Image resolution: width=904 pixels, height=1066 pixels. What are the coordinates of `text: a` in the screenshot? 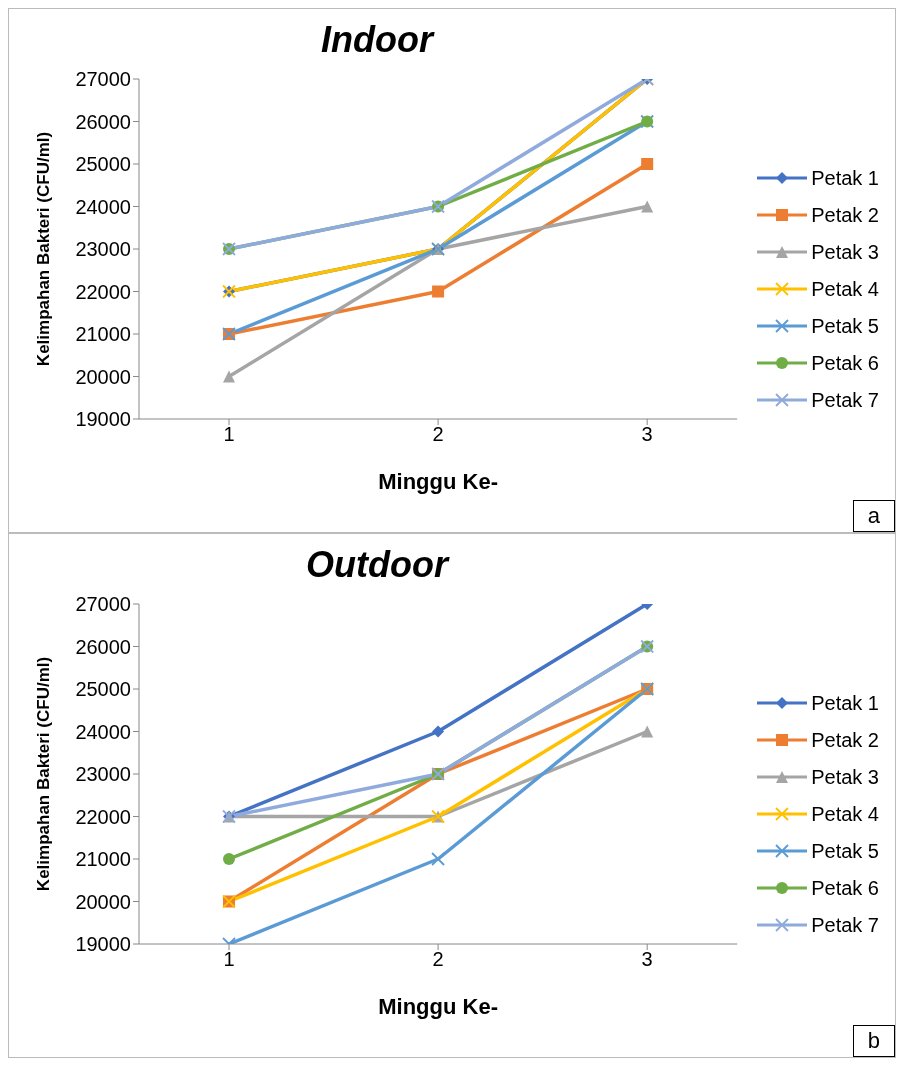 It's located at (873, 516).